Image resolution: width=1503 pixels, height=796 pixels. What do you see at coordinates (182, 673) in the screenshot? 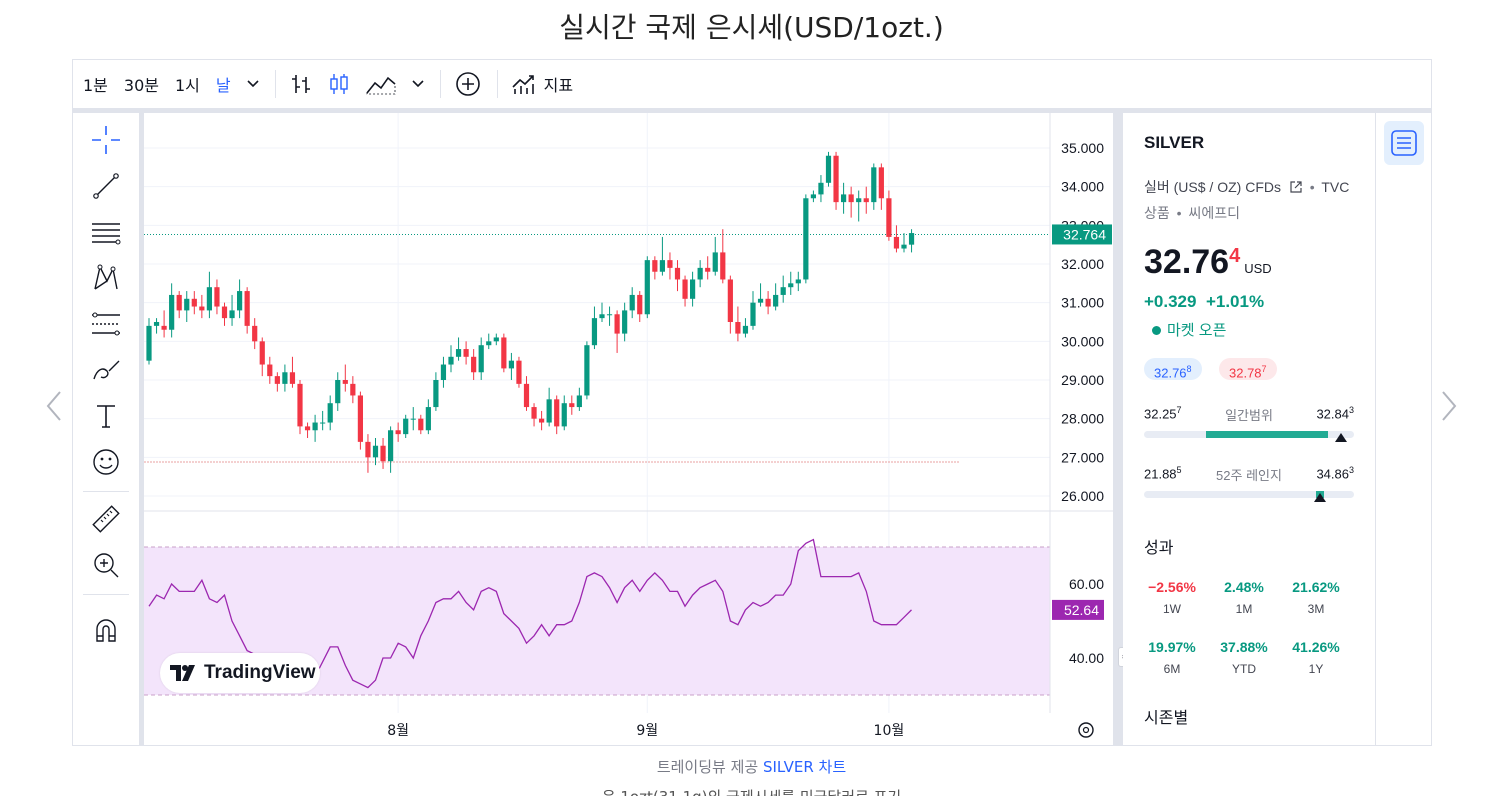
I see `tradingview-logo-icon` at bounding box center [182, 673].